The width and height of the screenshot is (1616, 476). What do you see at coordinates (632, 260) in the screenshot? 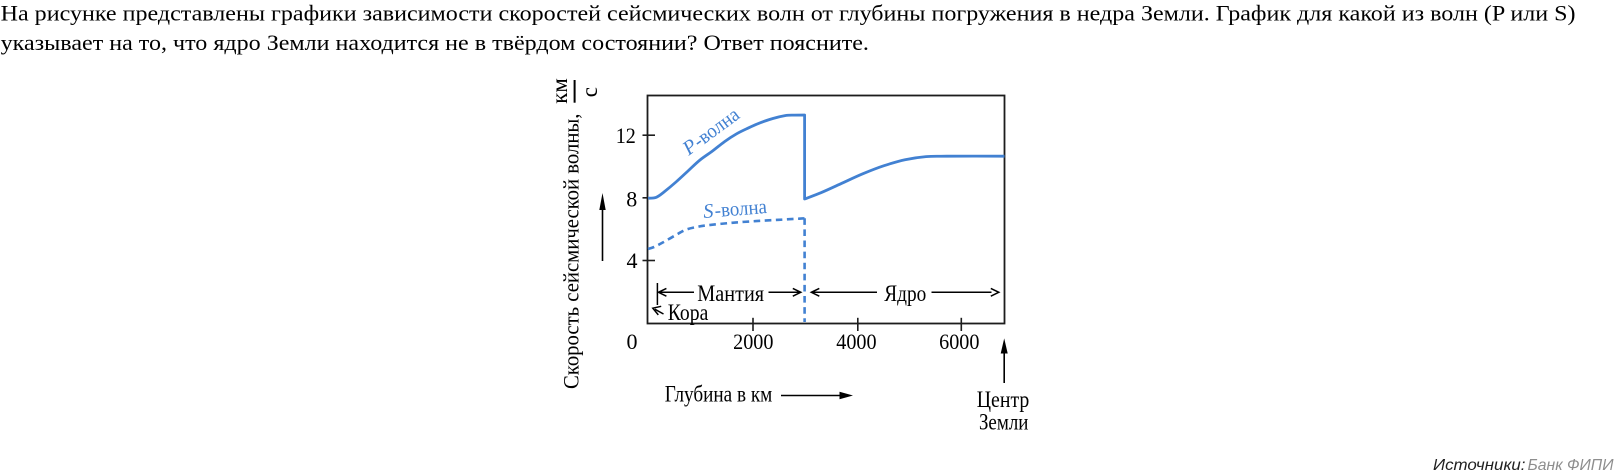
I see `svg-text: 4` at bounding box center [632, 260].